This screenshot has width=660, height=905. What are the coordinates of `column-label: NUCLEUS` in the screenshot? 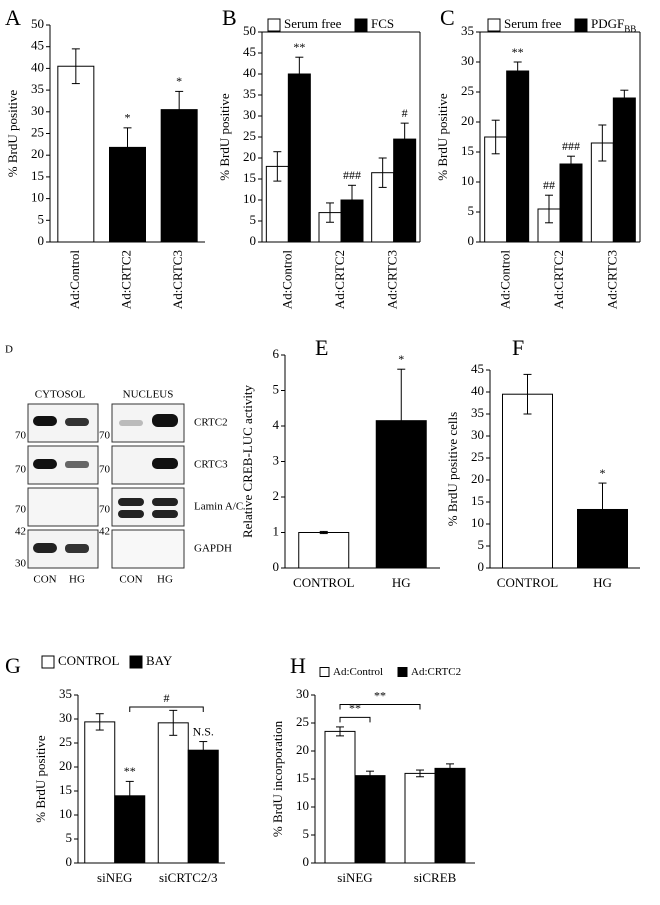 It's located at (148, 395).